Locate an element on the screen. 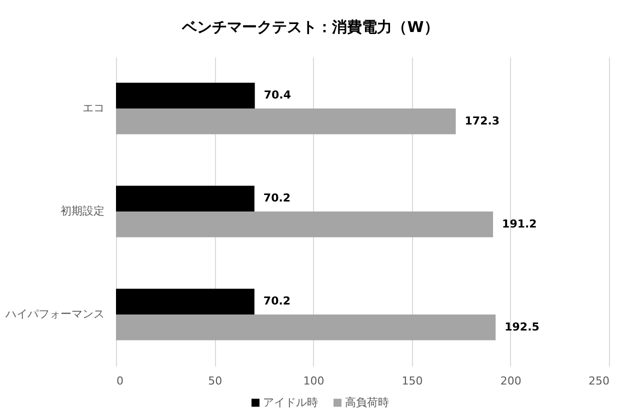 This screenshot has width=620, height=420. x-tick-label: 150 is located at coordinates (412, 381).